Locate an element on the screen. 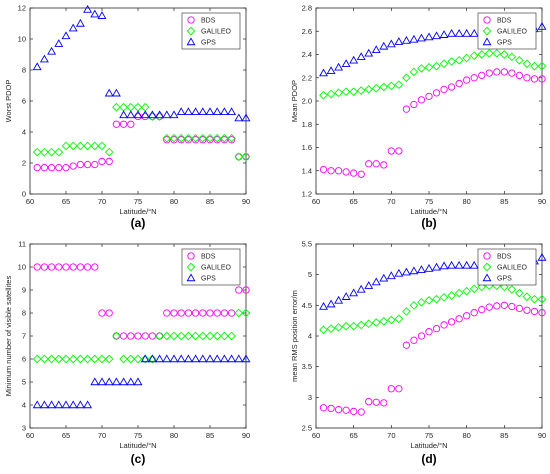 The width and height of the screenshot is (550, 474). x-tick-label: 70 is located at coordinates (391, 201).